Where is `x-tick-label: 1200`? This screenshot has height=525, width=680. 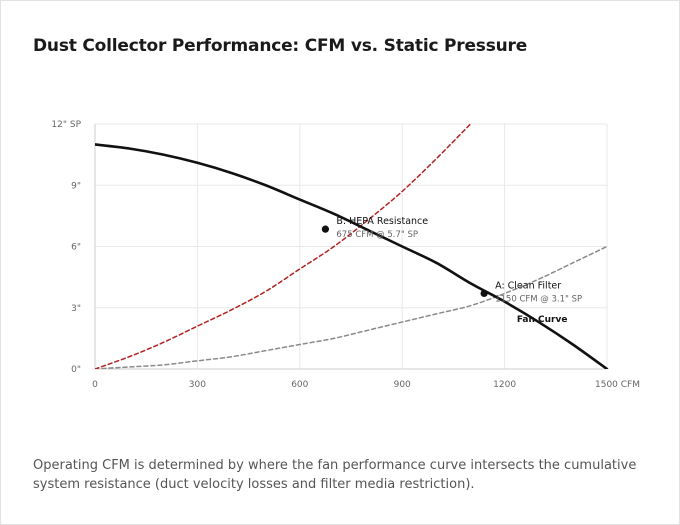 x-tick-label: 1200 is located at coordinates (504, 385).